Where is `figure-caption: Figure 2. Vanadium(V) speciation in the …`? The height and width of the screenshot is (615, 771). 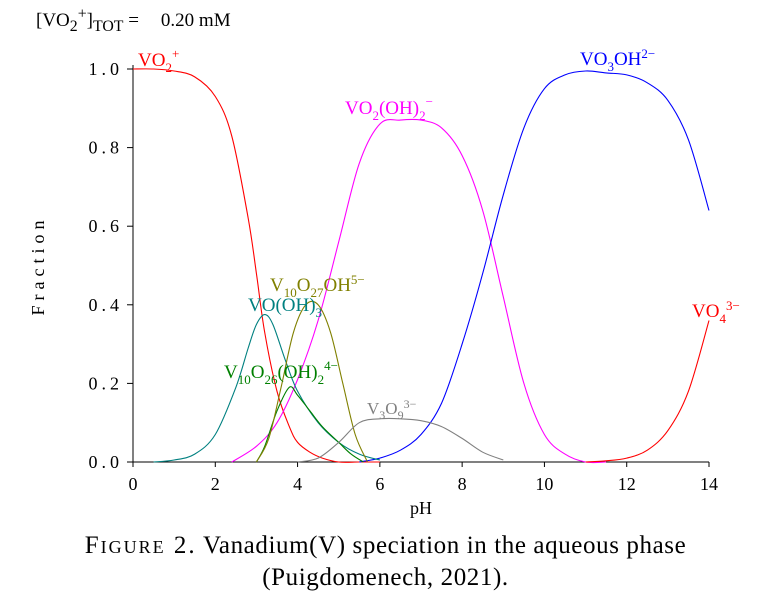 figure-caption: Figure 2. Vanadium(V) speciation in the … is located at coordinates (385, 562).